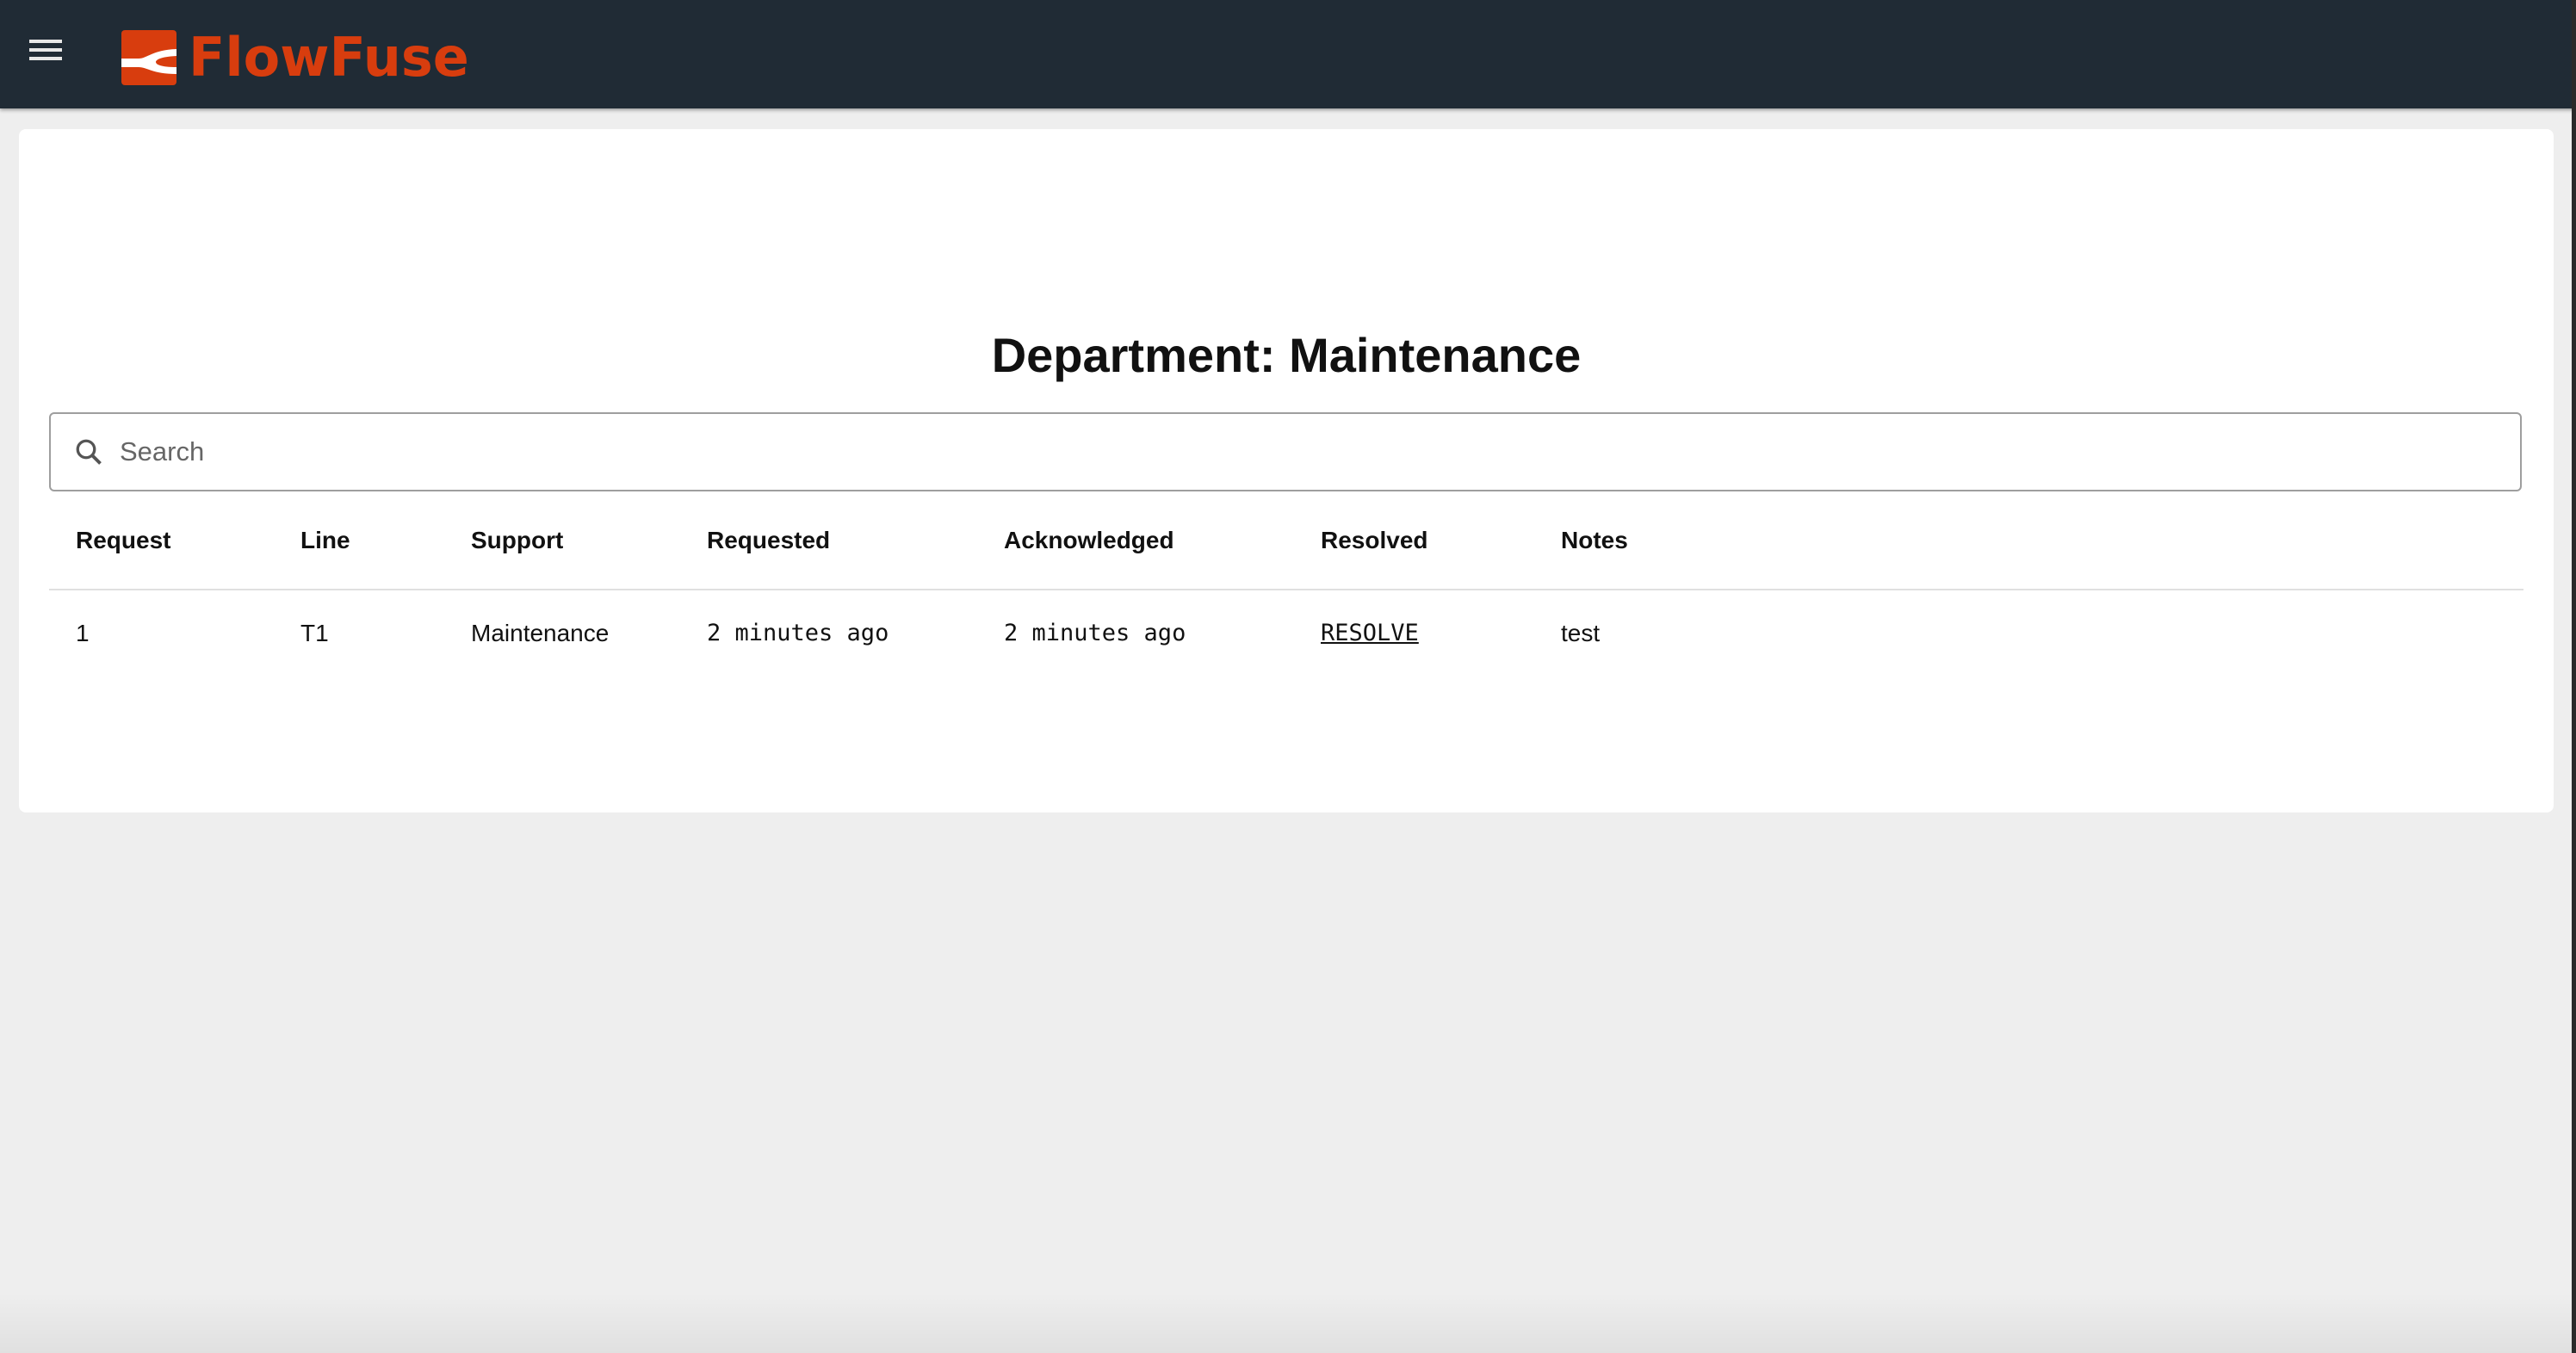 The height and width of the screenshot is (1353, 2576). Describe the element at coordinates (89, 452) in the screenshot. I see `search-icon` at that location.